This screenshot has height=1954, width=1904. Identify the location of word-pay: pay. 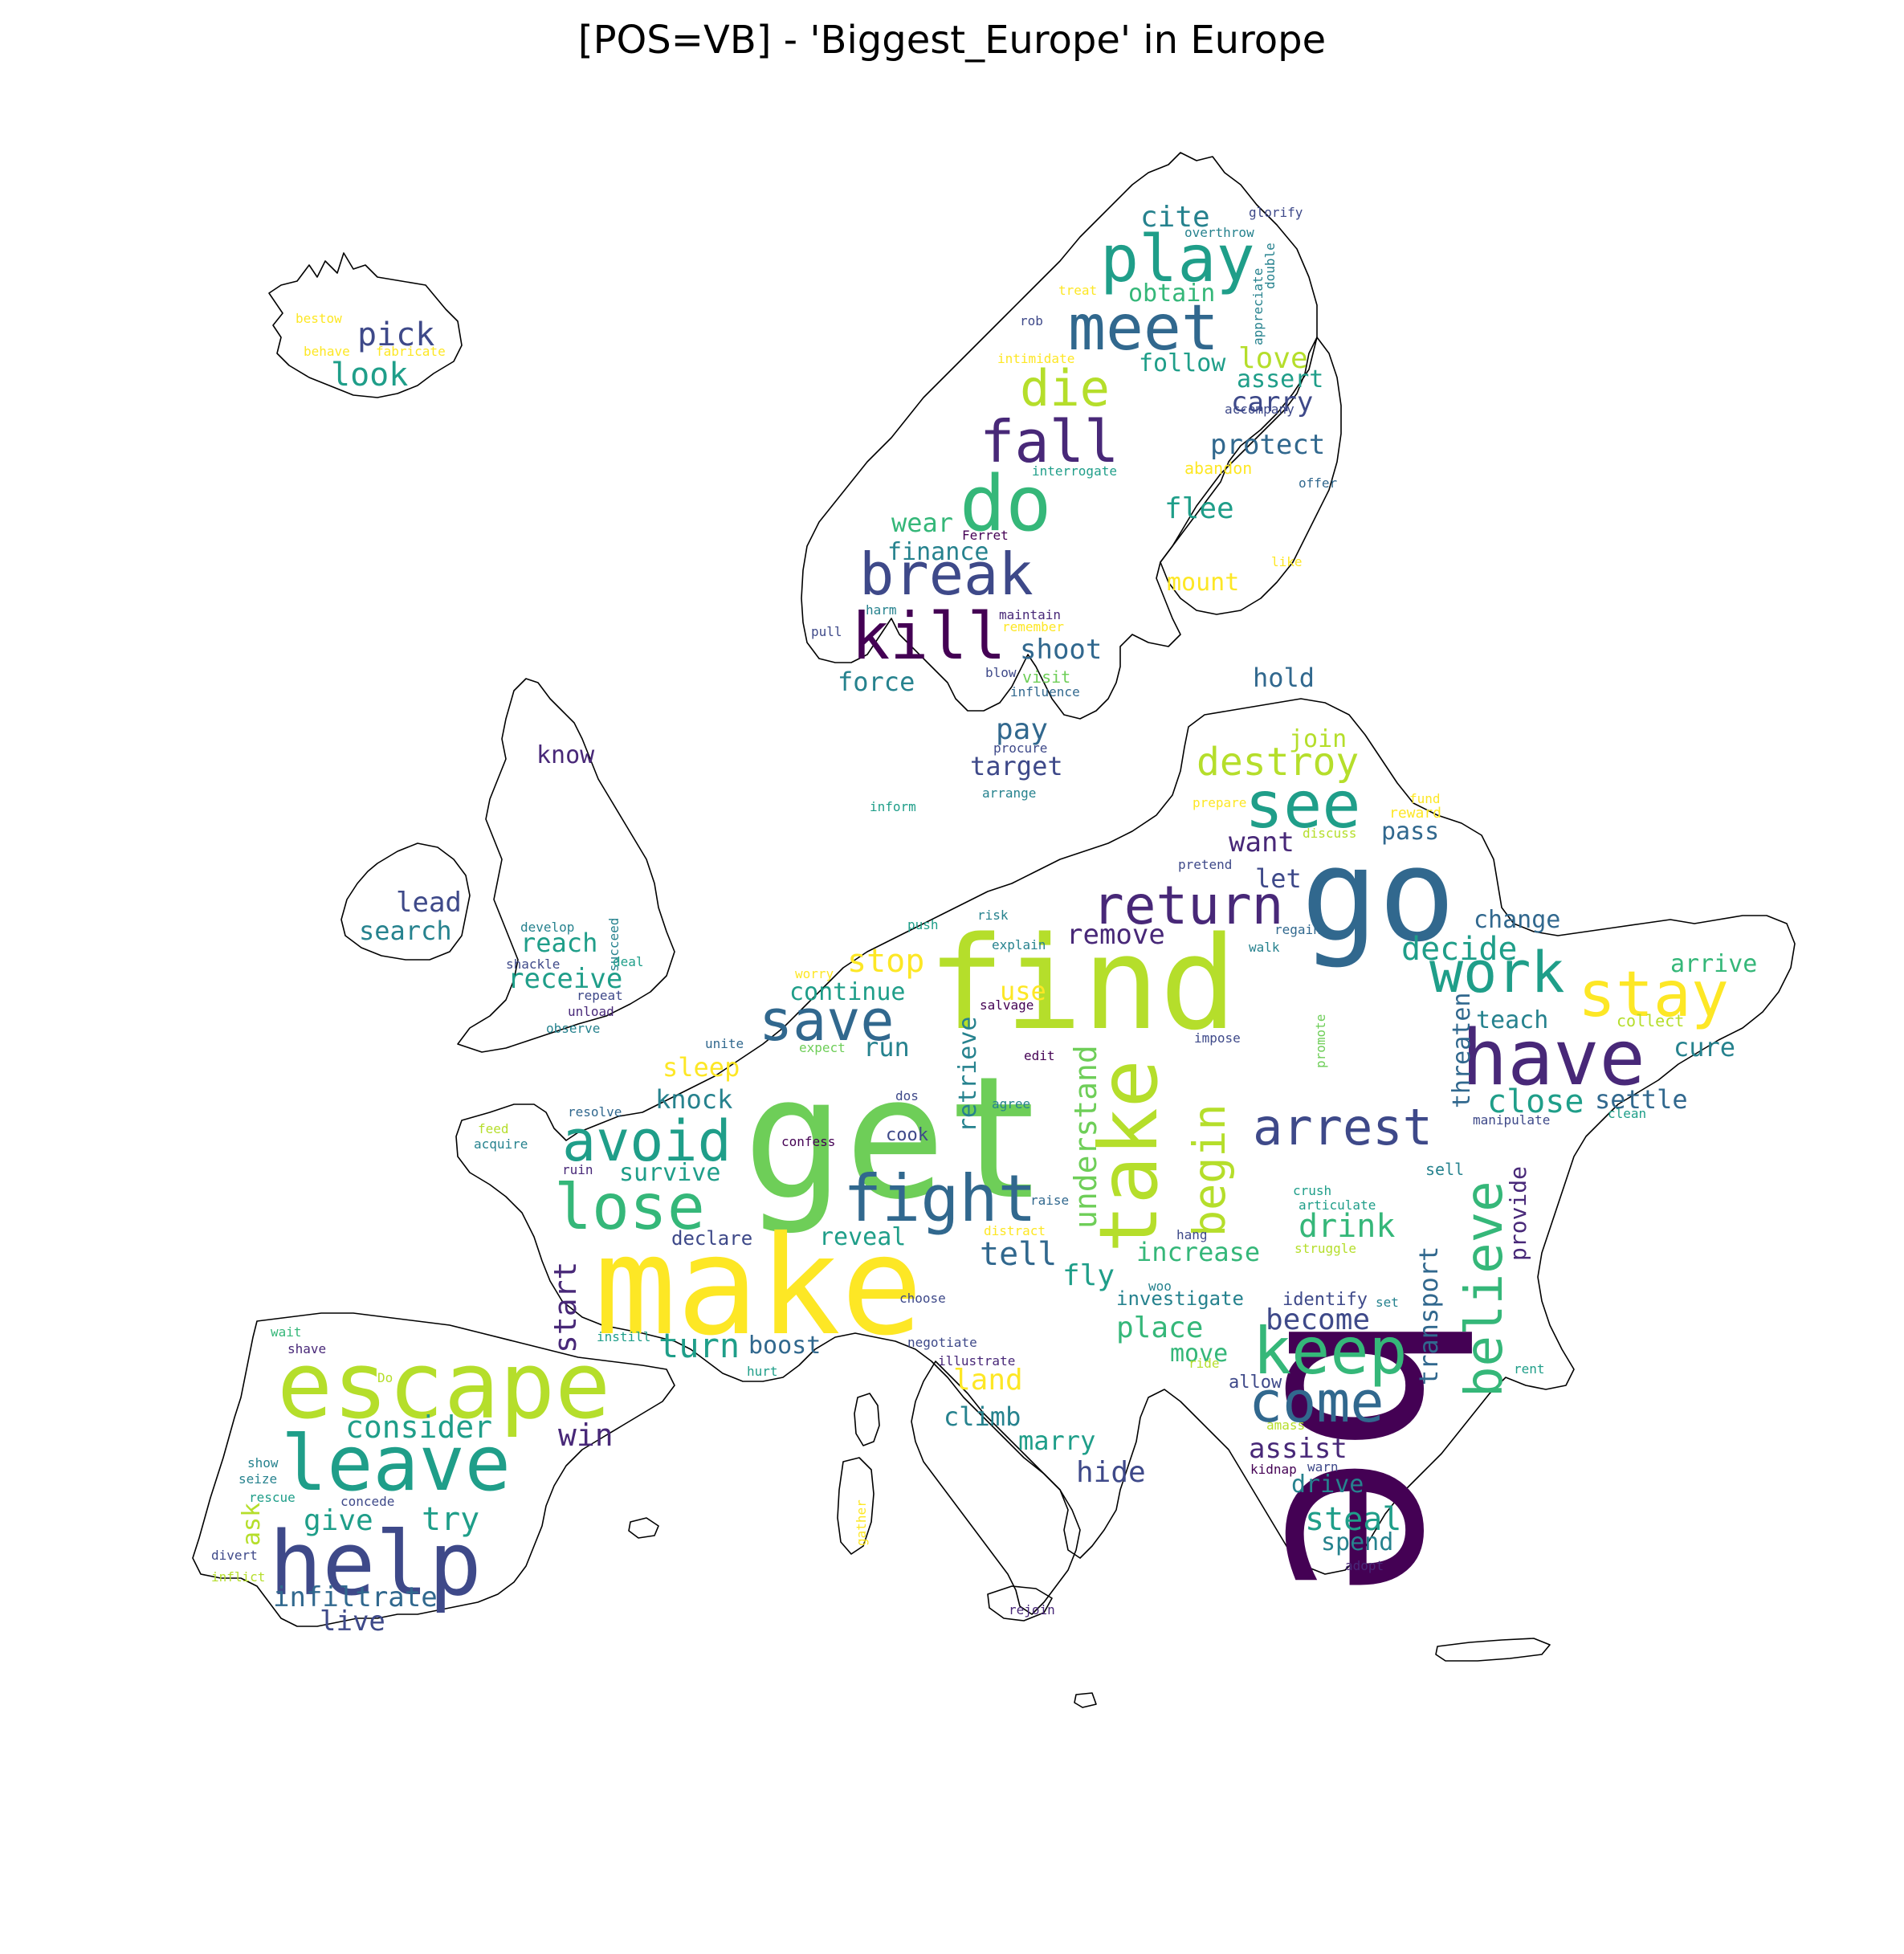
(1022, 730).